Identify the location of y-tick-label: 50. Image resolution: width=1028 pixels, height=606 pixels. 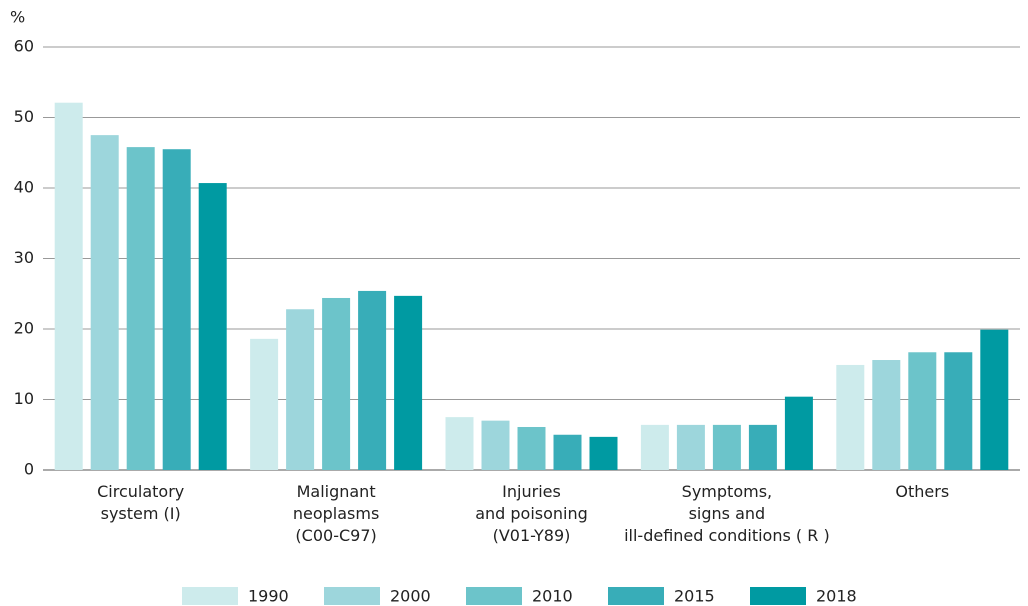
(24, 116).